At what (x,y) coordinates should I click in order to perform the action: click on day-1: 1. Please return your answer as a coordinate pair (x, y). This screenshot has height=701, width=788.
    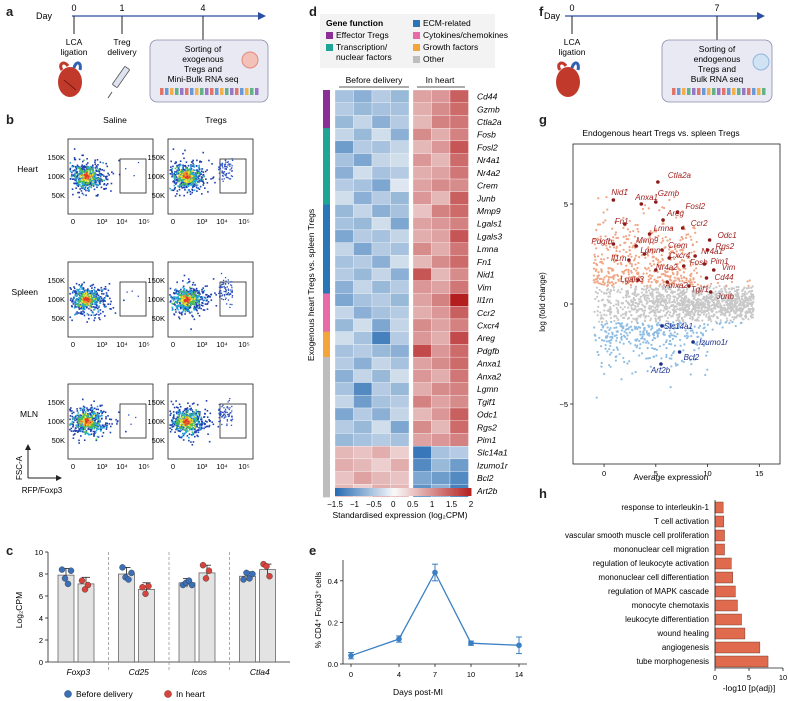
    Looking at the image, I should click on (121, 8).